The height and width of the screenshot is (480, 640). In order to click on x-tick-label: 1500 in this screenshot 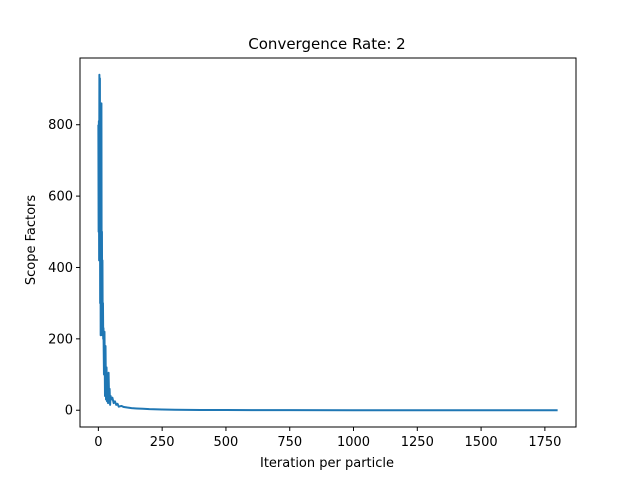, I will do `click(481, 442)`.